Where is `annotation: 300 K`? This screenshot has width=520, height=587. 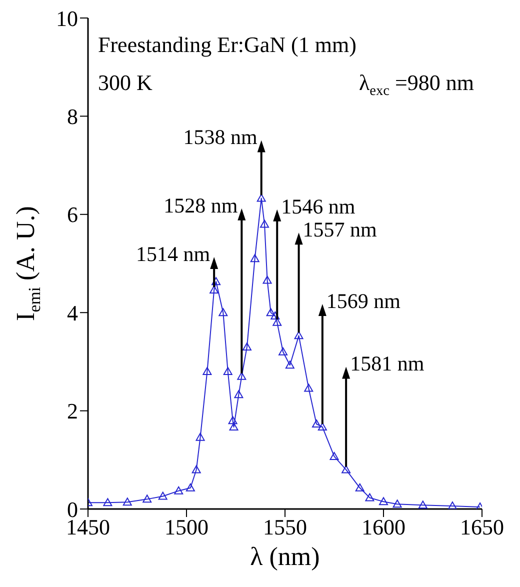
annotation: 300 K is located at coordinates (125, 82).